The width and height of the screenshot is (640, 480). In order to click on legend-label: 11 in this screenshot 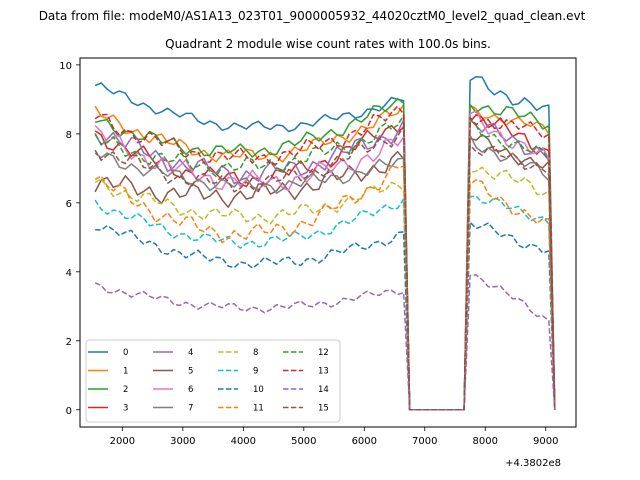, I will do `click(258, 409)`.